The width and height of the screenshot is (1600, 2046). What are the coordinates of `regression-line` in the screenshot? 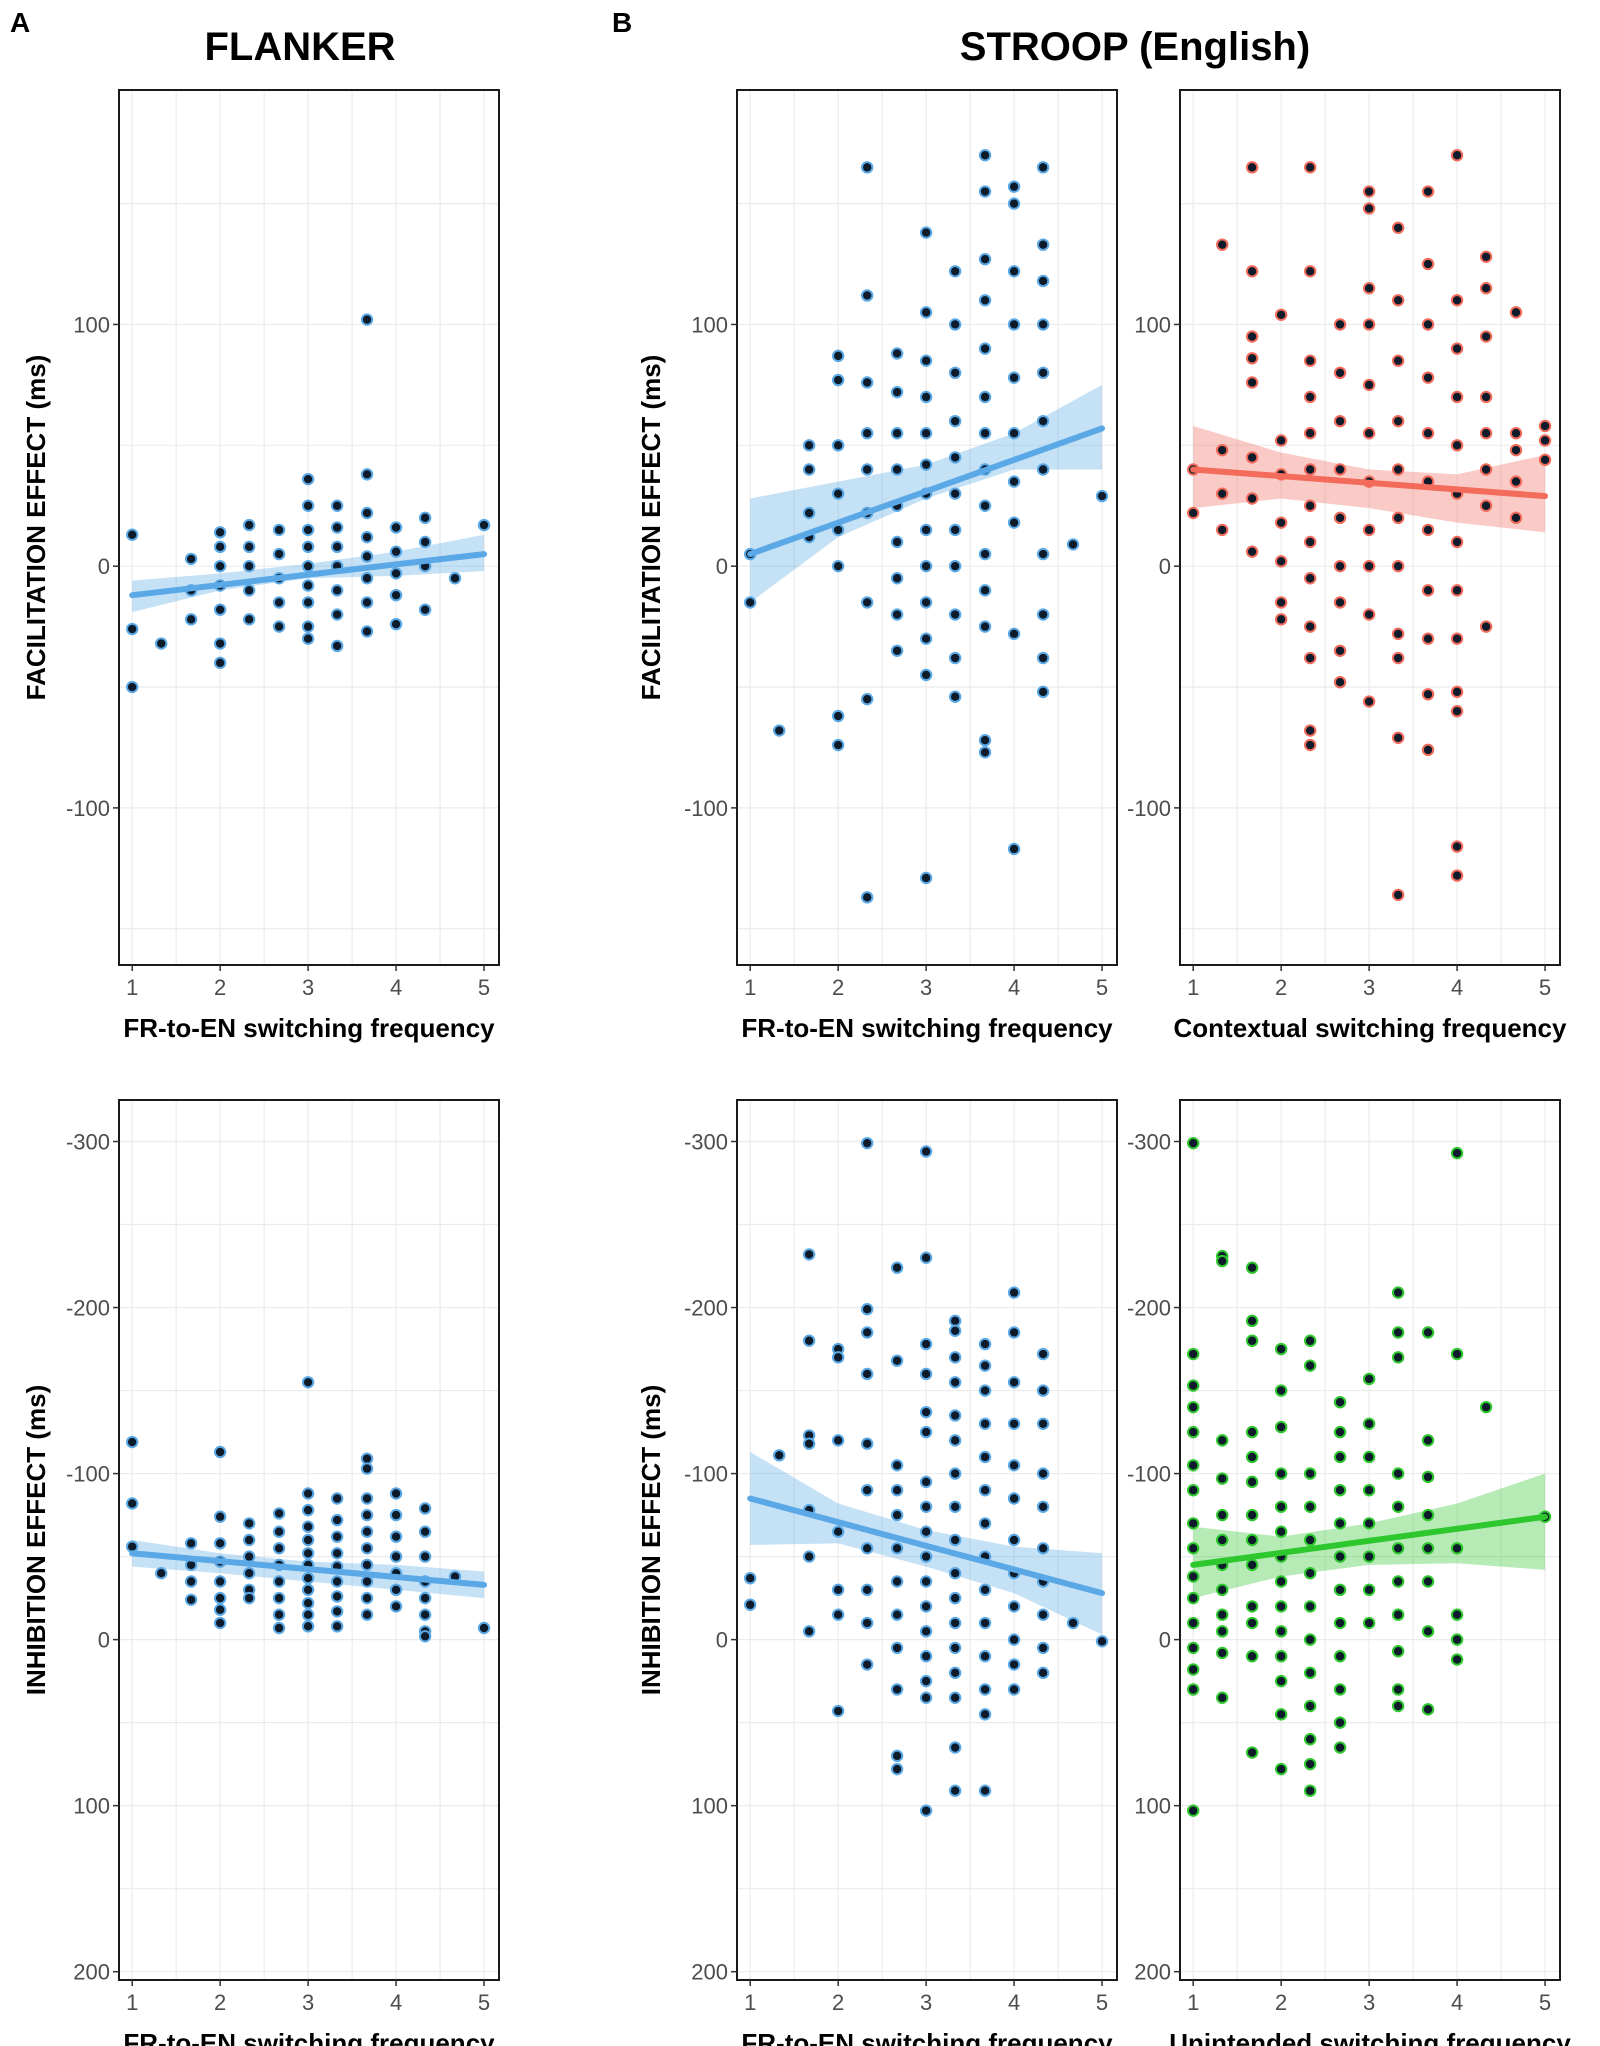 It's located at (1369, 1540).